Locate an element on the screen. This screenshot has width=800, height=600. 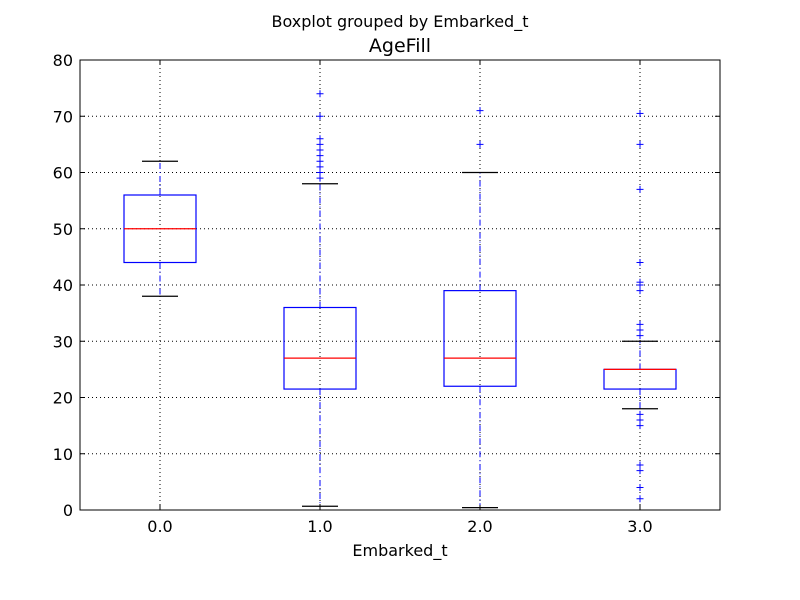
x-tick-label: 1.0 is located at coordinates (319, 526).